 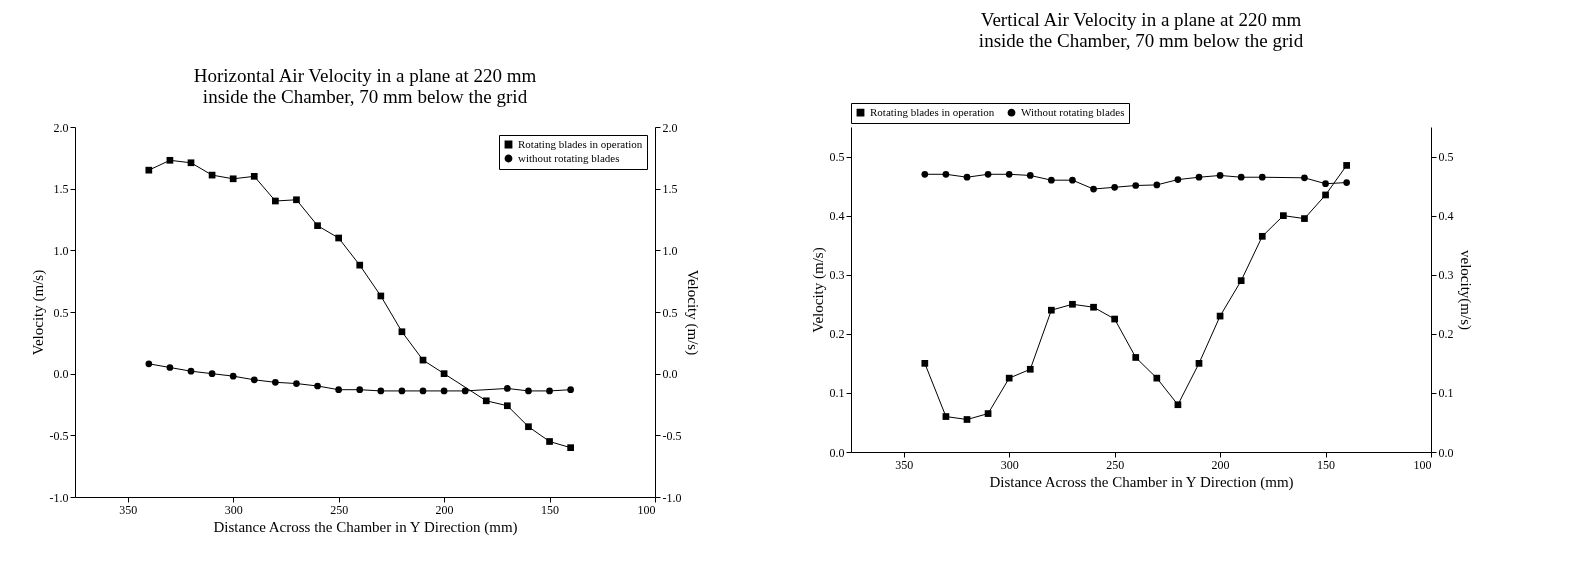 What do you see at coordinates (1446, 157) in the screenshot?
I see `y2-tick-label: 0.5` at bounding box center [1446, 157].